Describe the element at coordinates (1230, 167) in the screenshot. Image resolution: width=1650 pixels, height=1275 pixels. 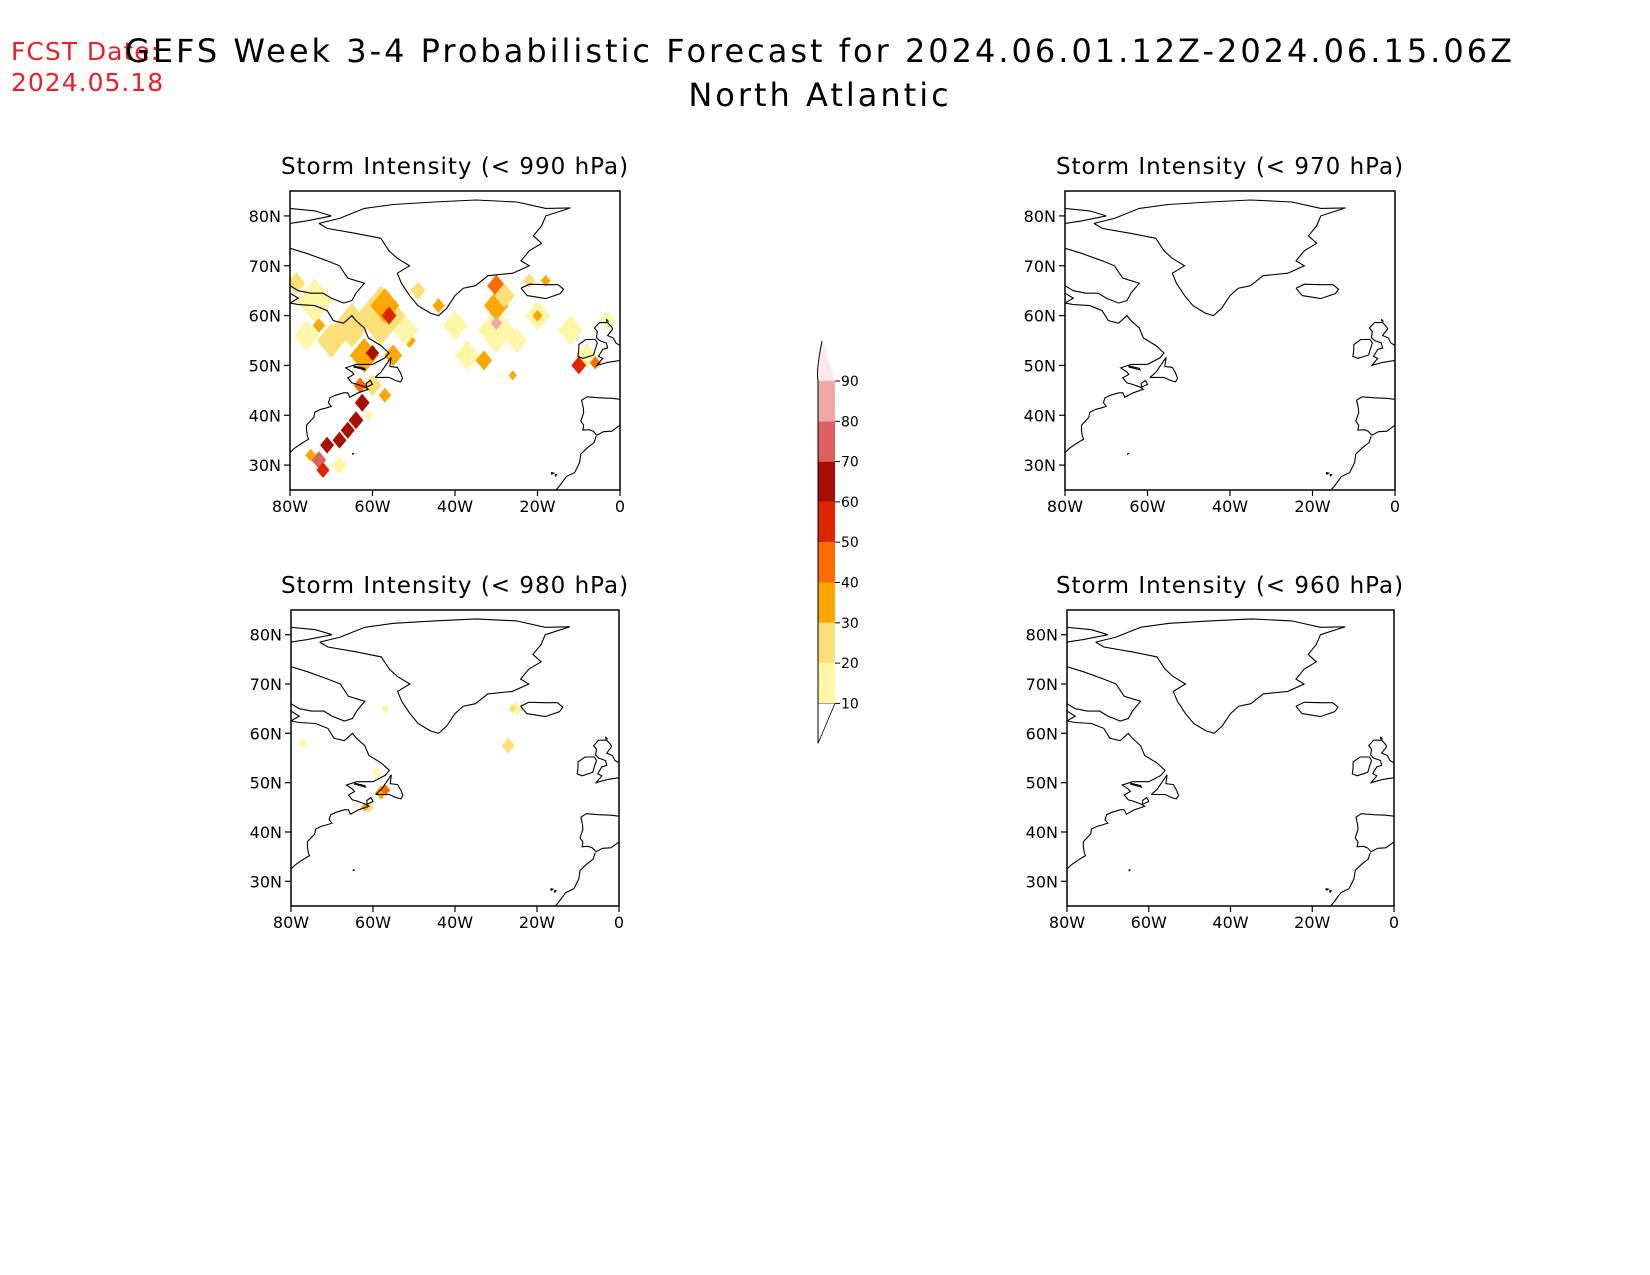
I see `panel-title: Storm Intensity (< 970 hPa)` at that location.